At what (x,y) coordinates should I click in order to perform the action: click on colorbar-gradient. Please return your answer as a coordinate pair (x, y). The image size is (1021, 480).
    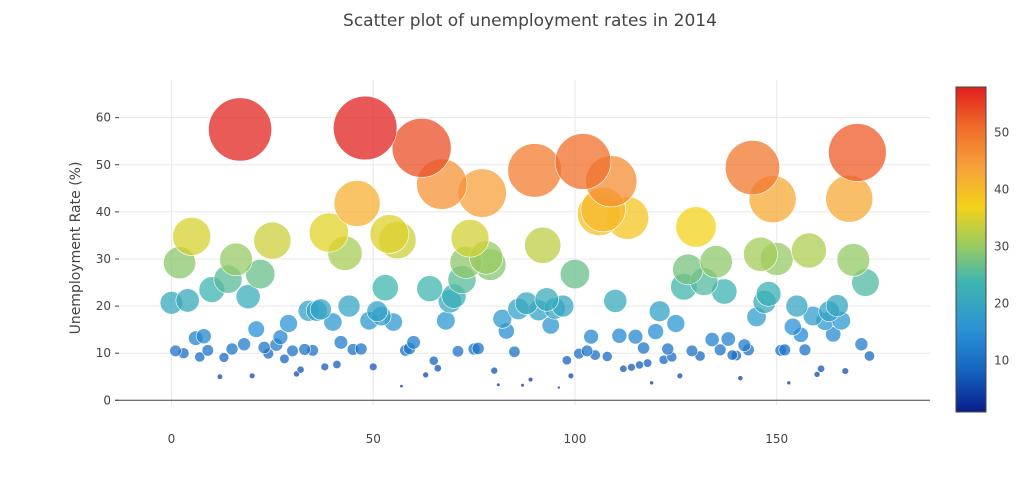
    Looking at the image, I should click on (971, 249).